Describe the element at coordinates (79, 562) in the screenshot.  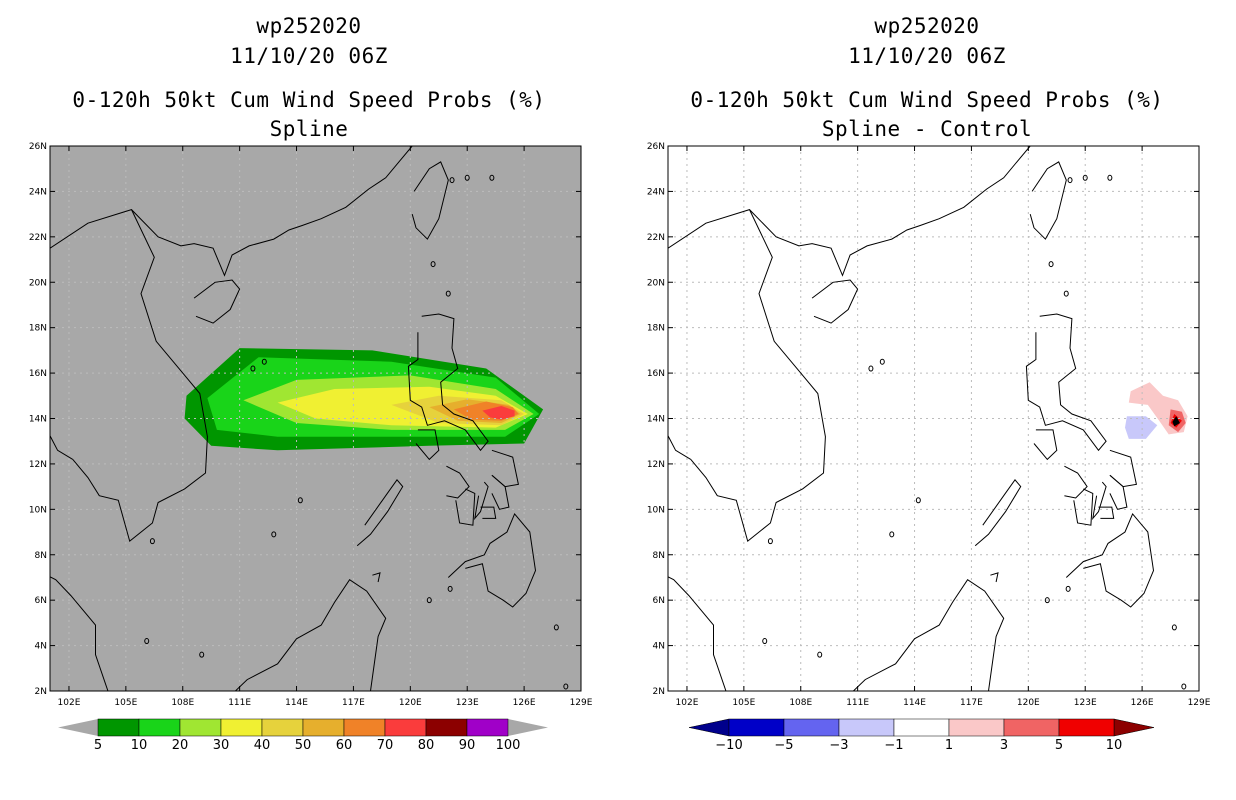
I see `coastline-thai` at that location.